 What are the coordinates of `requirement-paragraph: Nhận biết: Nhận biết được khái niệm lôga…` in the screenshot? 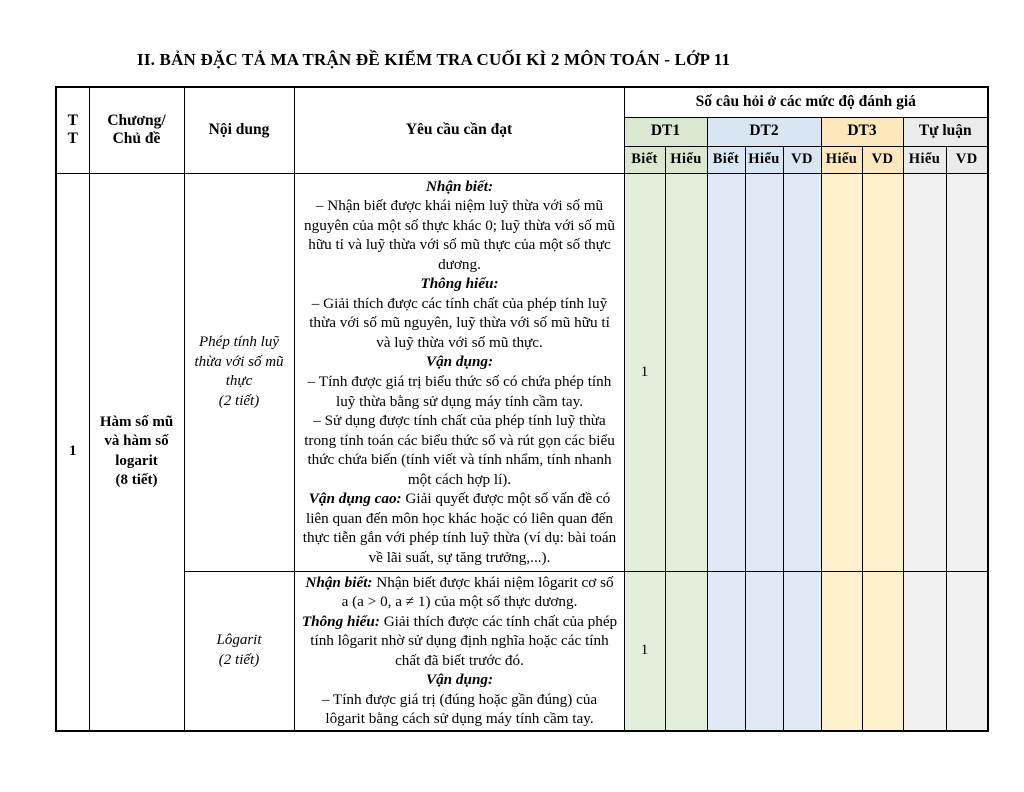 It's located at (459, 592).